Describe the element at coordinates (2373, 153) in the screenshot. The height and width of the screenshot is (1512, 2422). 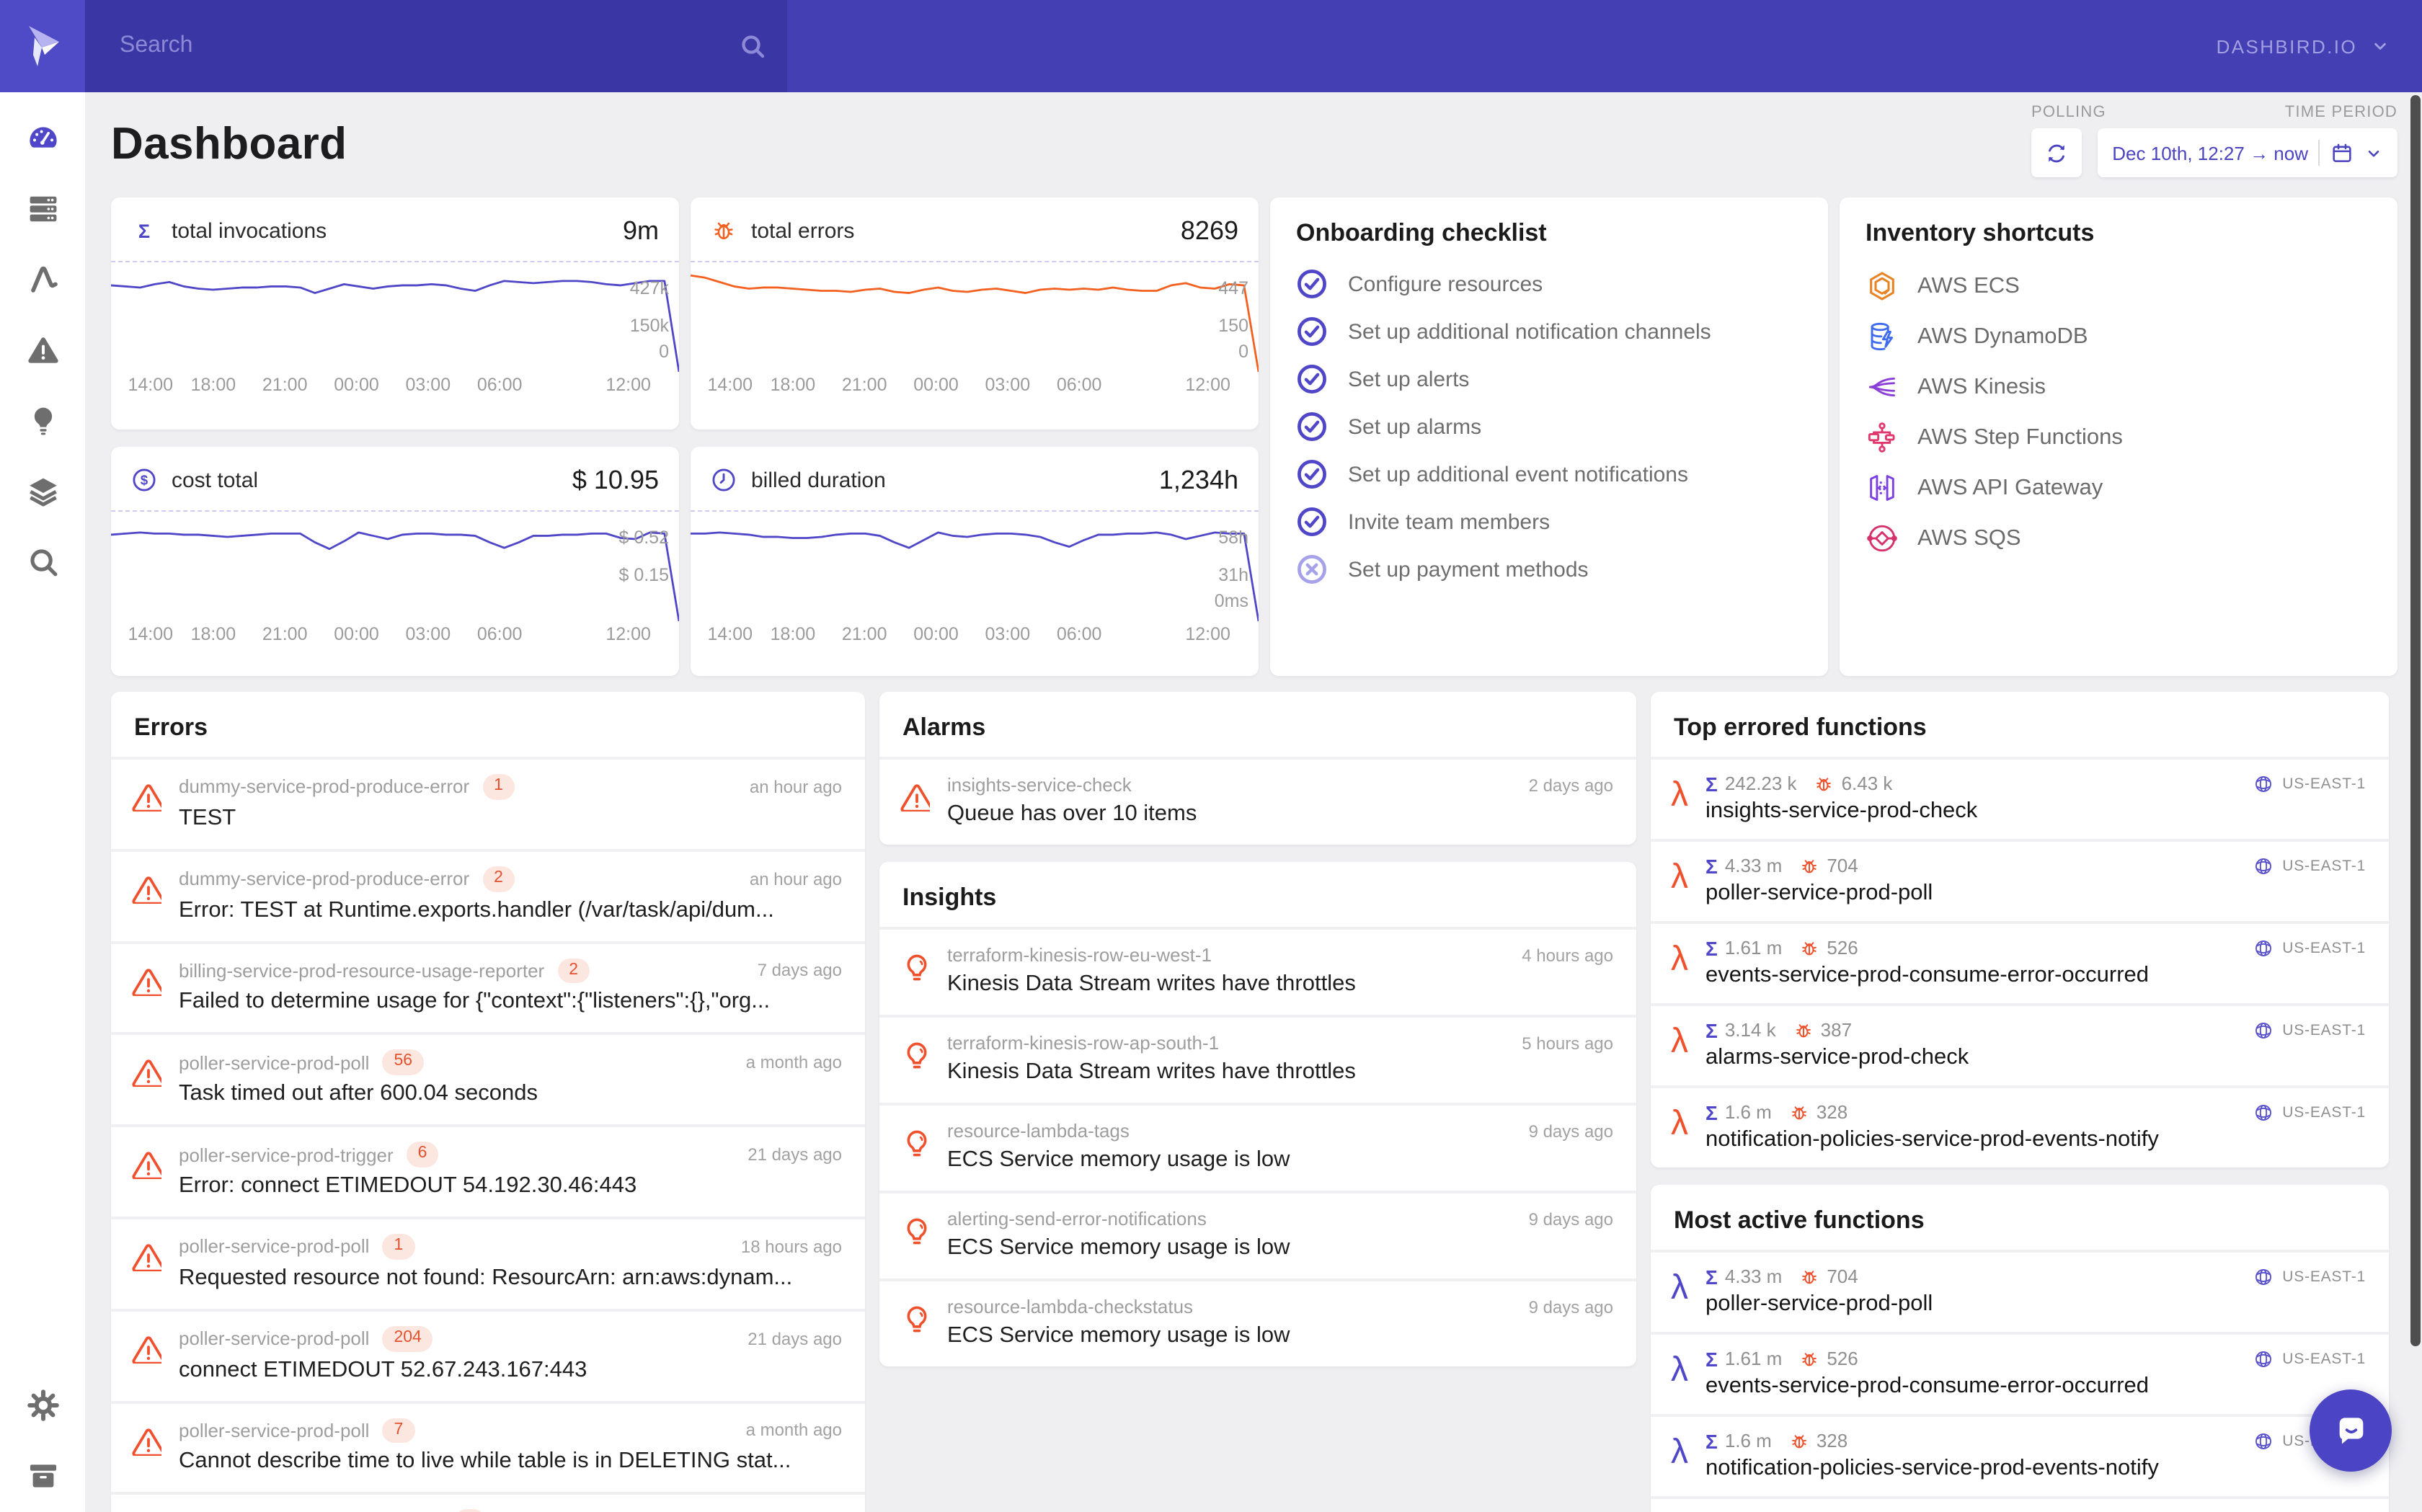
I see `chevron-down-icon` at that location.